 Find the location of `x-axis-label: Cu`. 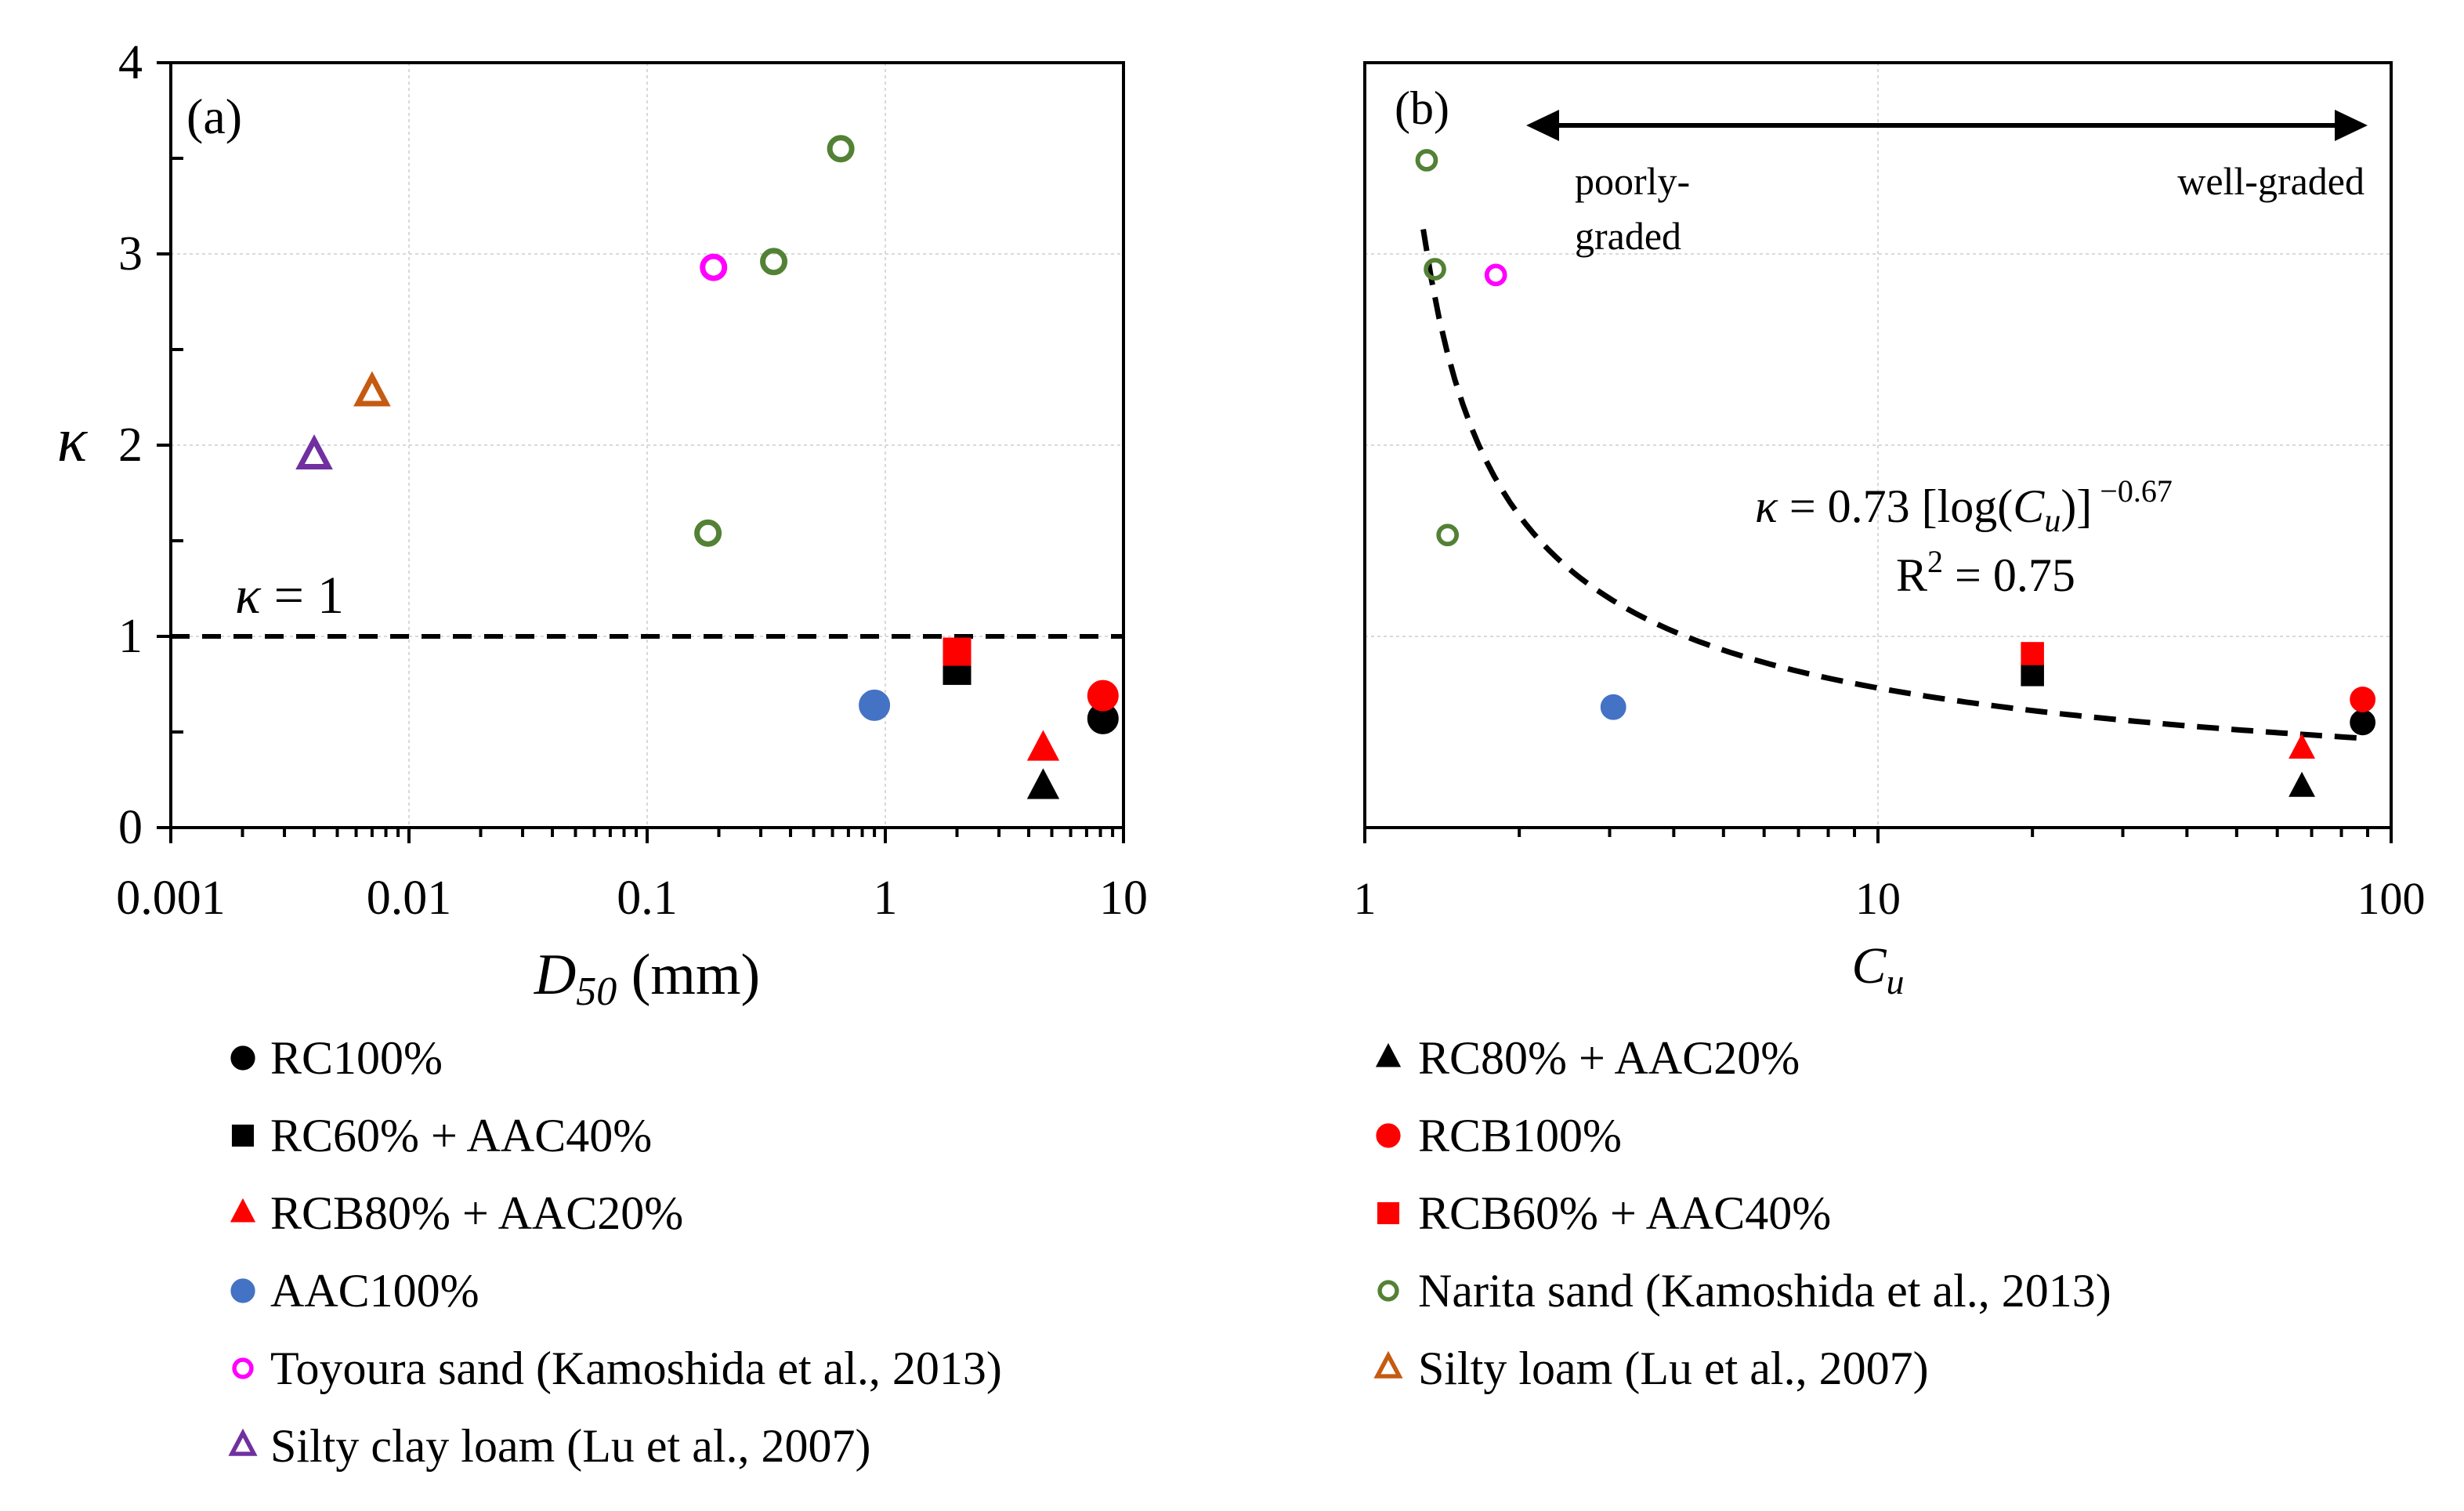

x-axis-label: Cu is located at coordinates (1877, 969).